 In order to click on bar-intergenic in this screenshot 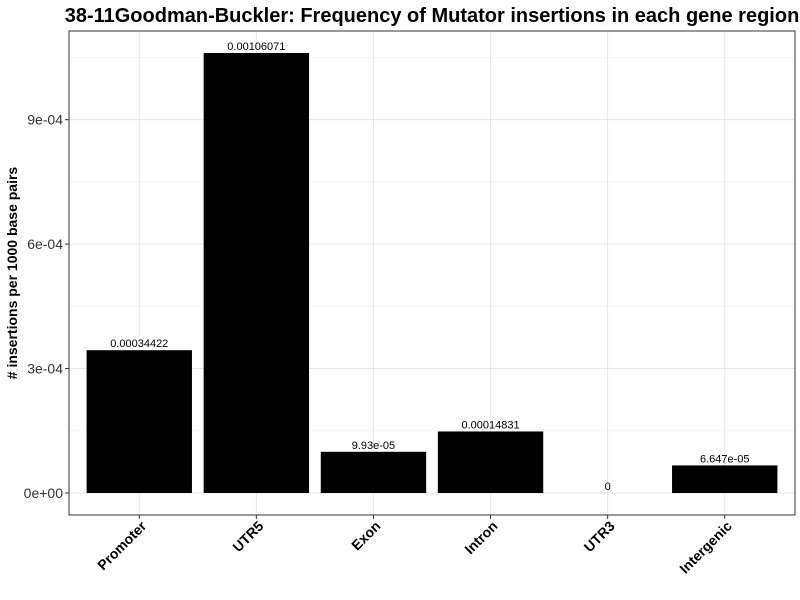, I will do `click(725, 479)`.